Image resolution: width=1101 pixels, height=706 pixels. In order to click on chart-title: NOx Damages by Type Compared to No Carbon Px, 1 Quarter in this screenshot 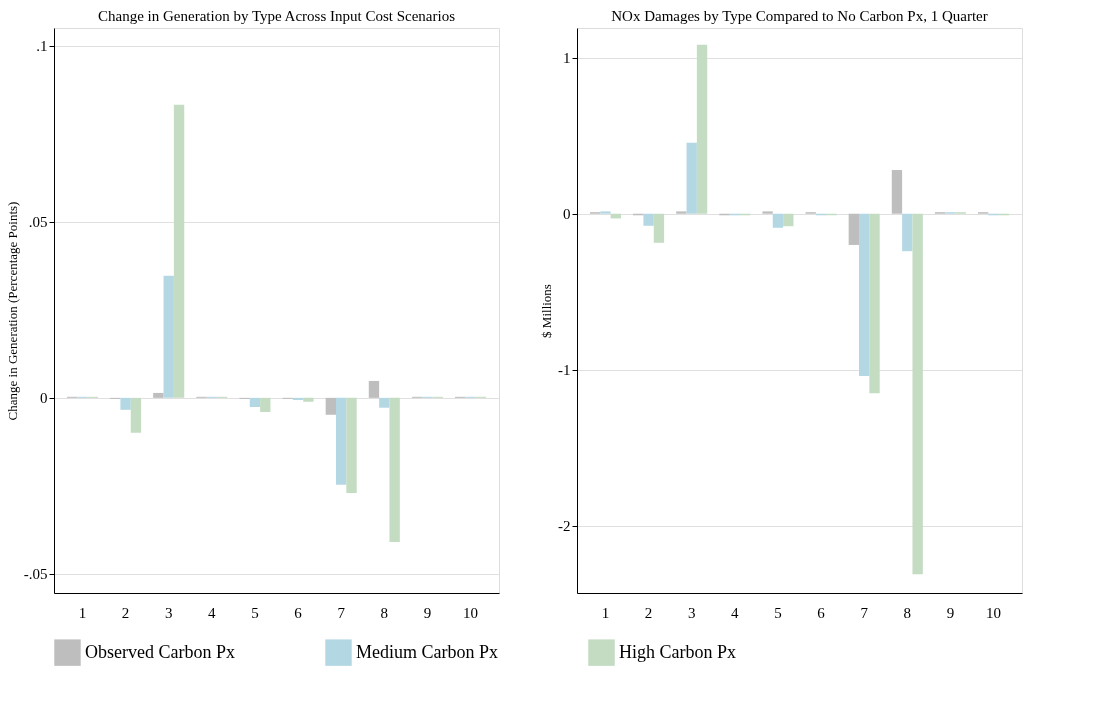, I will do `click(799, 16)`.